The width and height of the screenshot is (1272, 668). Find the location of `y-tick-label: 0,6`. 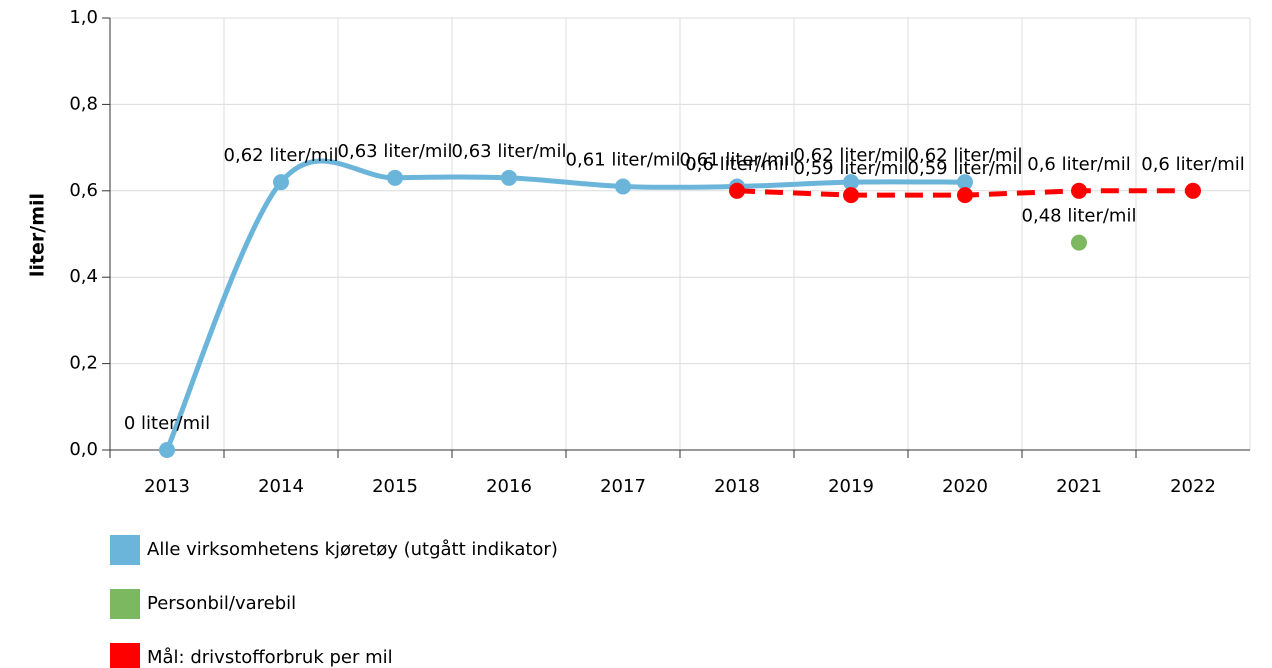

y-tick-label: 0,6 is located at coordinates (83, 190).